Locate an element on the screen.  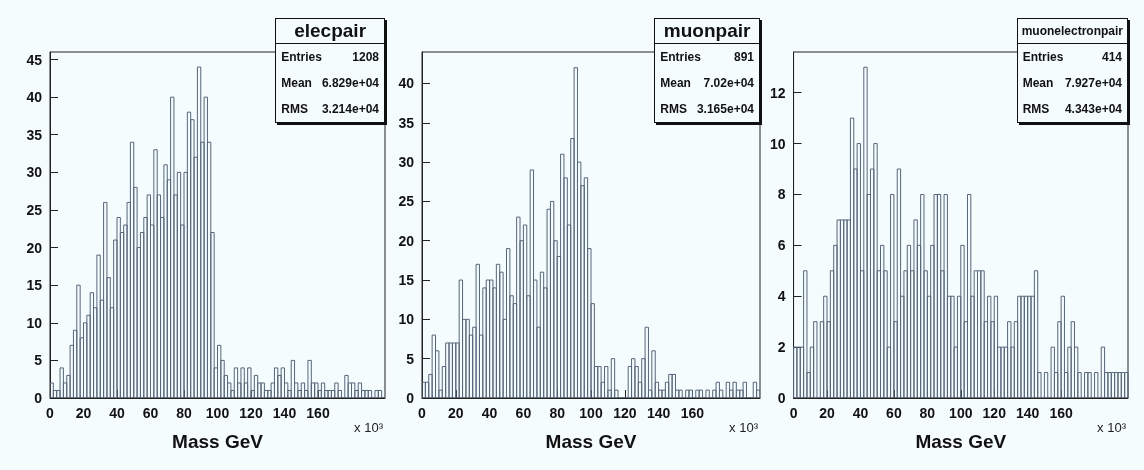
text: RMS 4.343e+04 is located at coordinates (1072, 109).